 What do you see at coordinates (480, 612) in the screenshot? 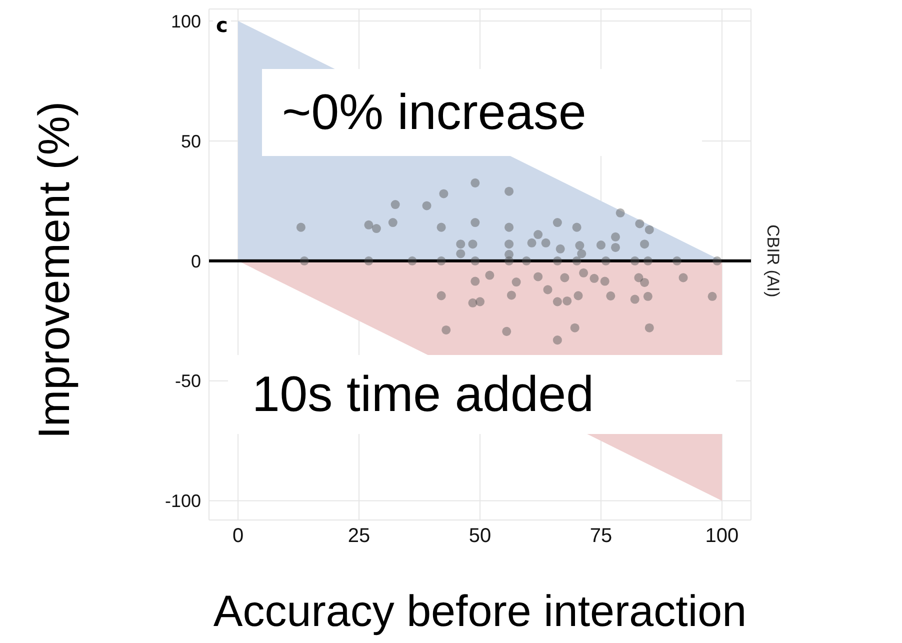
I see `x-axis-title: Accuracy before interaction` at bounding box center [480, 612].